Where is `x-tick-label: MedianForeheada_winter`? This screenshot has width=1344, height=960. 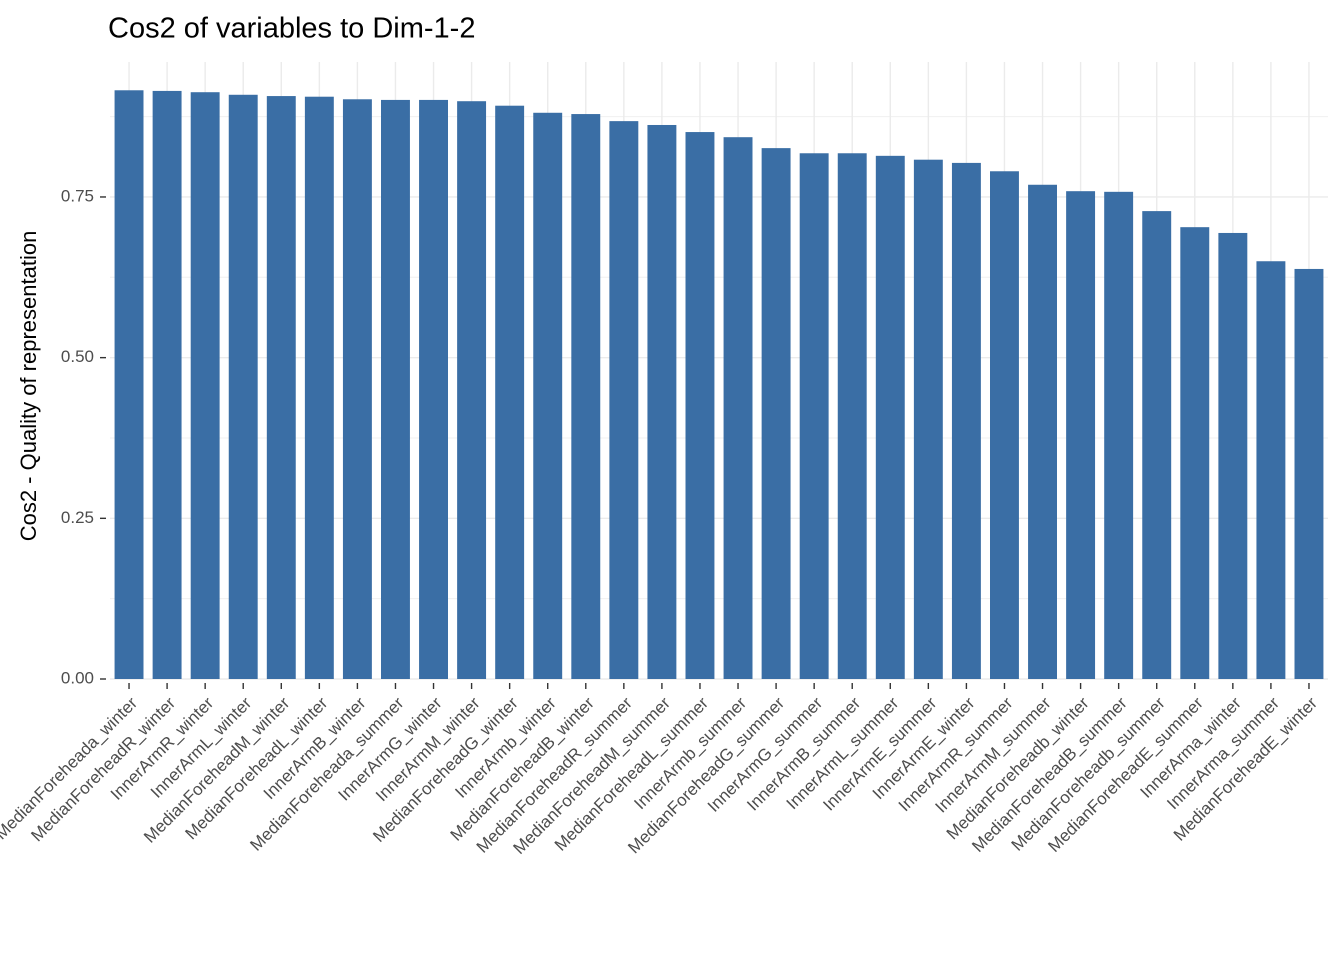
x-tick-label: MedianForeheada_winter is located at coordinates (70, 768).